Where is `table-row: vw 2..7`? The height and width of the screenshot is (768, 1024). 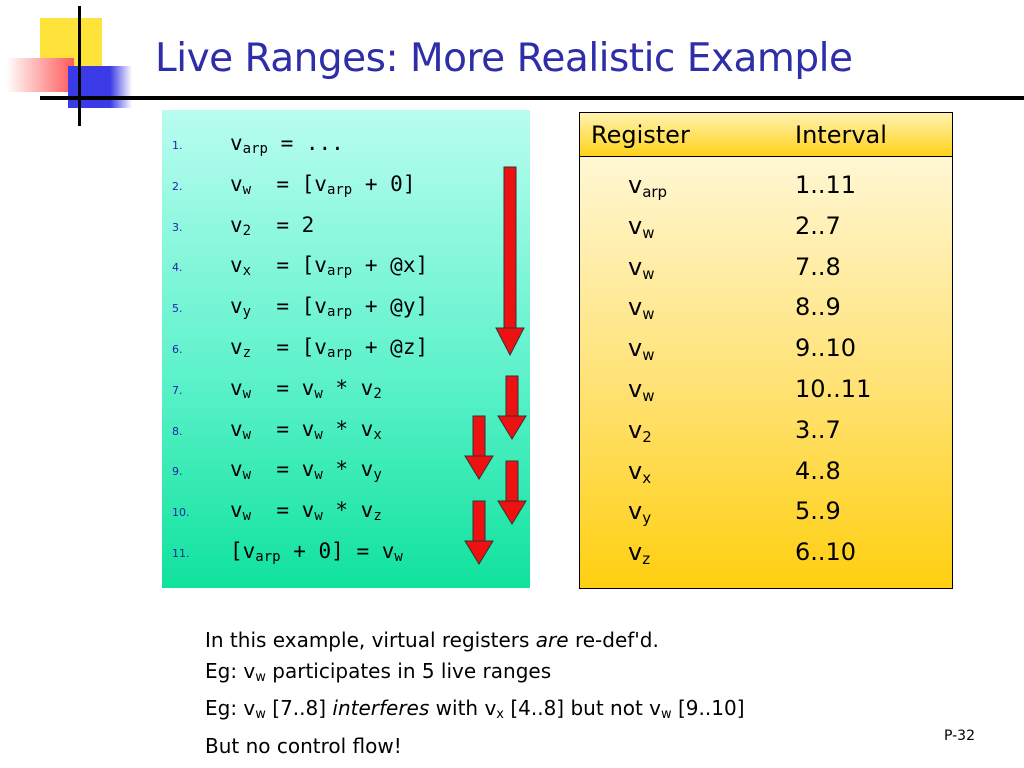
table-row: vw 2..7 is located at coordinates (766, 226).